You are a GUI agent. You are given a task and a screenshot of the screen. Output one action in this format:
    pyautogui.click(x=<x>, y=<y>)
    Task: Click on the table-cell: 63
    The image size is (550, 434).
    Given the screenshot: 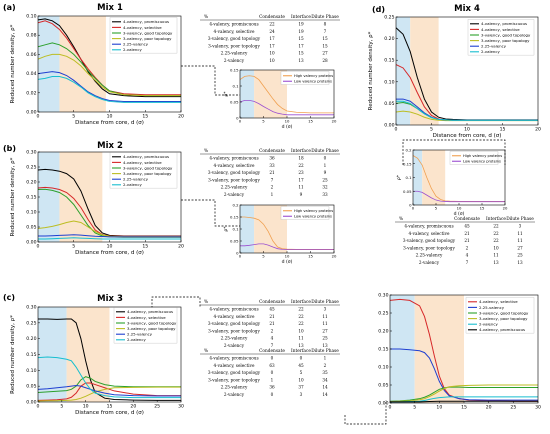 What is the action you would take?
    pyautogui.click(x=272, y=365)
    